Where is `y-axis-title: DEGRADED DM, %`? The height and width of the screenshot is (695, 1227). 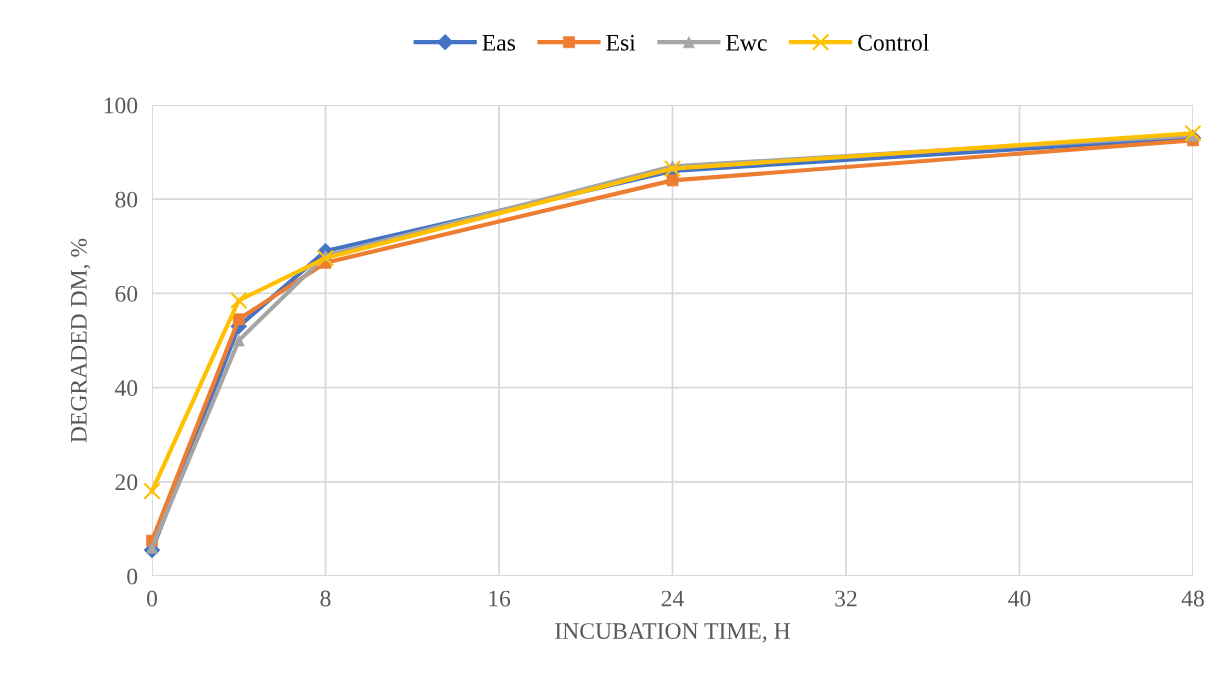 y-axis-title: DEGRADED DM, % is located at coordinates (80, 340).